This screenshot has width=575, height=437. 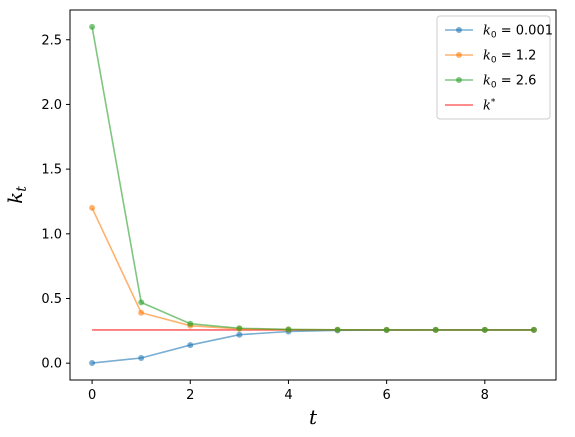 I want to click on y-axis-label-main: k, so click(x=15, y=198).